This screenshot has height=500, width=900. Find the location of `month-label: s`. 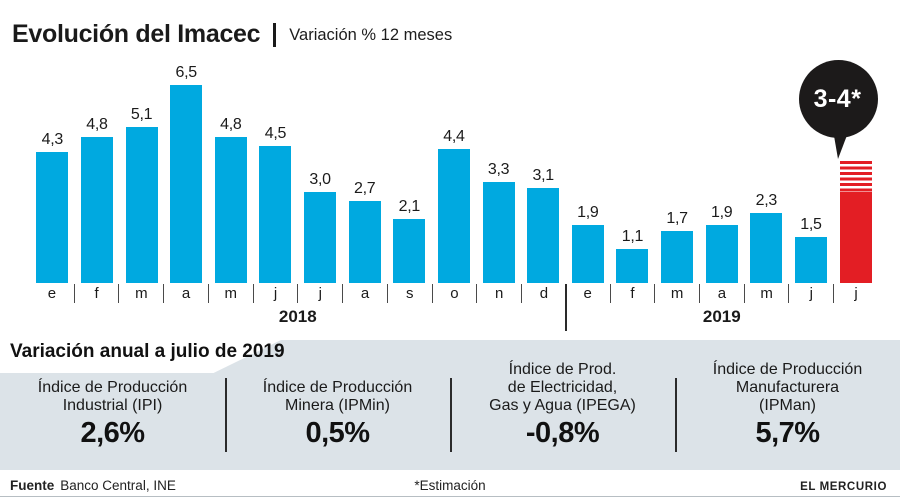

month-label: s is located at coordinates (410, 293).